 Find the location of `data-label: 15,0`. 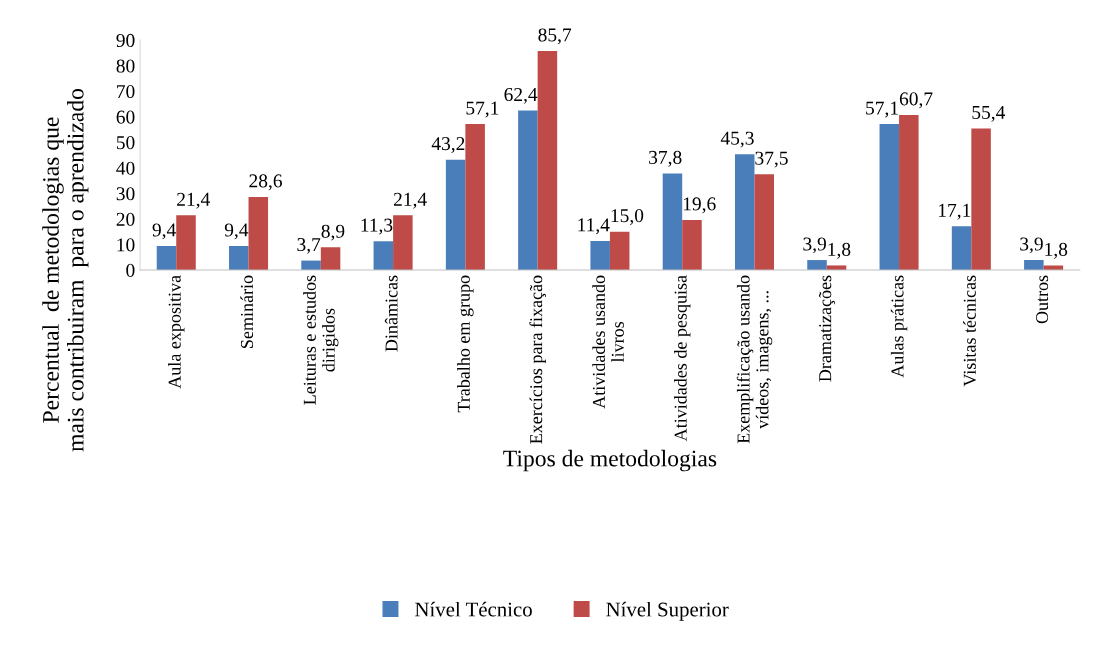

data-label: 15,0 is located at coordinates (627, 217).